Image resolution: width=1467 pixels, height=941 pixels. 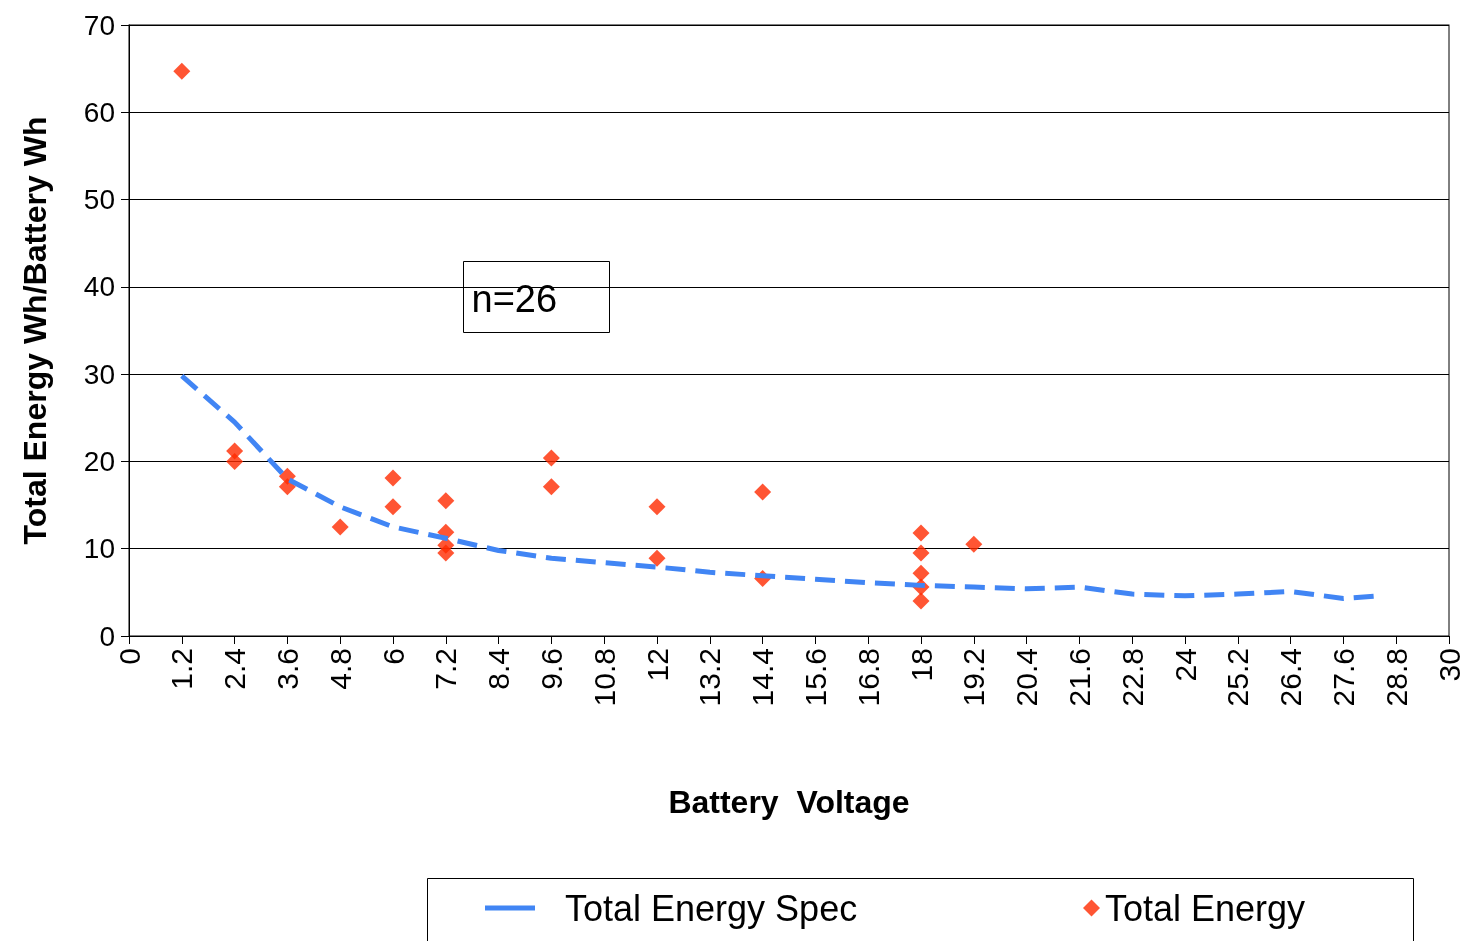 I want to click on y-tick-label: 60, so click(x=99, y=112).